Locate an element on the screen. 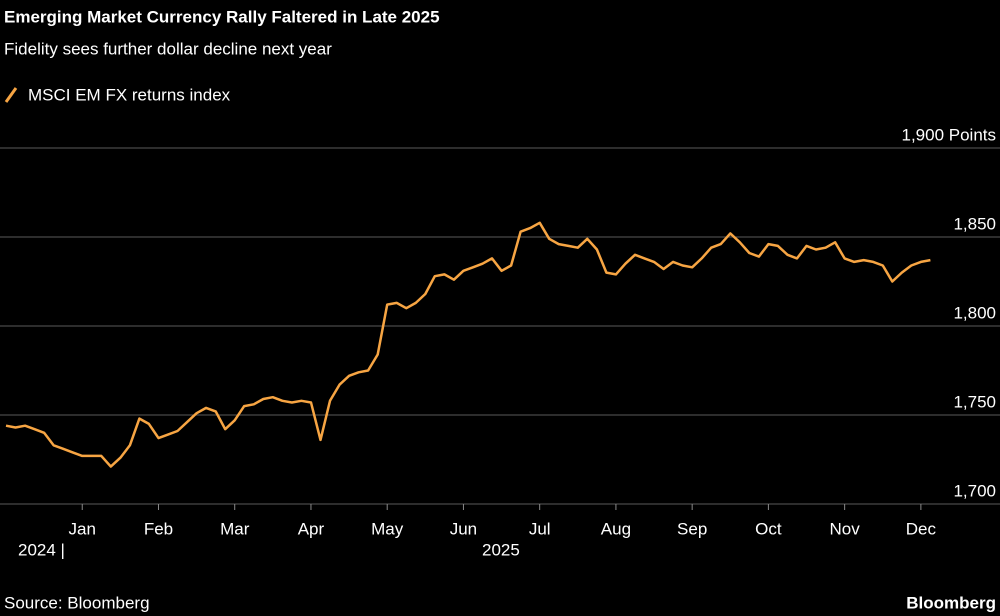 This screenshot has height=616, width=1000. x-tick-label: Nov is located at coordinates (845, 528).